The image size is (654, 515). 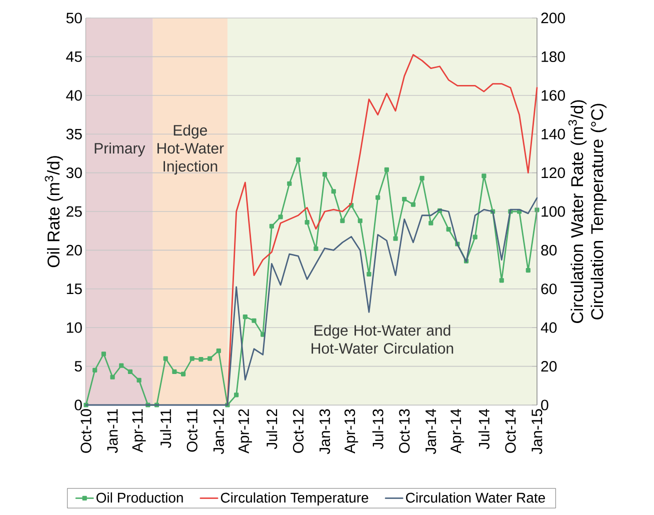 I want to click on y2-tick-label: 80, so click(x=549, y=250).